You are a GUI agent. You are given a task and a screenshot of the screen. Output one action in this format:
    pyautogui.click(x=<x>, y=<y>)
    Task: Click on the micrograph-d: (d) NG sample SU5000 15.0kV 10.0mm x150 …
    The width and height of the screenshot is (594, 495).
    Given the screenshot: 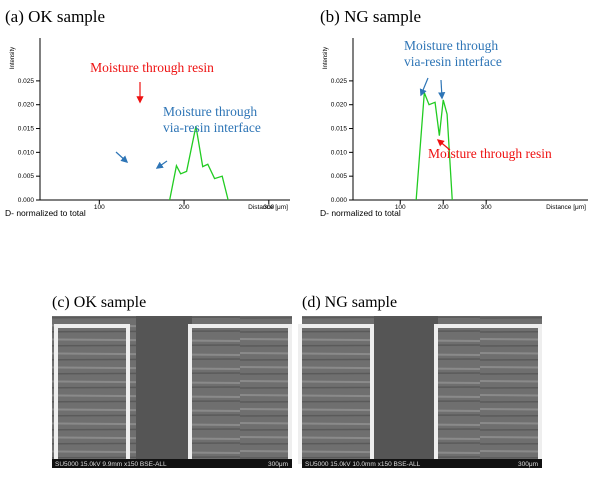 What is the action you would take?
    pyautogui.click(x=420, y=381)
    